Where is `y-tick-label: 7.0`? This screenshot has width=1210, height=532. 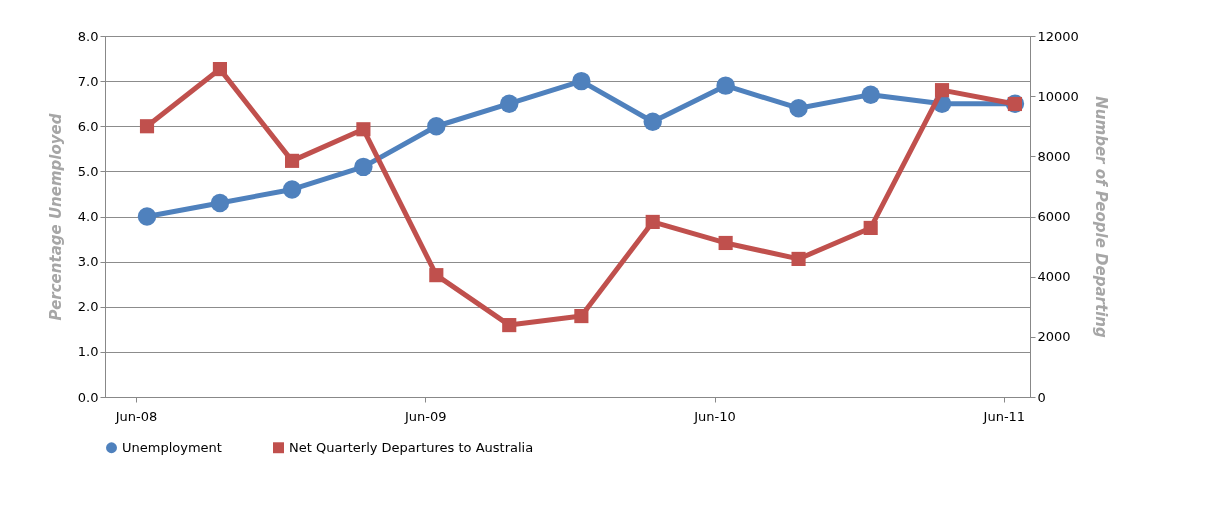 y-tick-label: 7.0 is located at coordinates (88, 81).